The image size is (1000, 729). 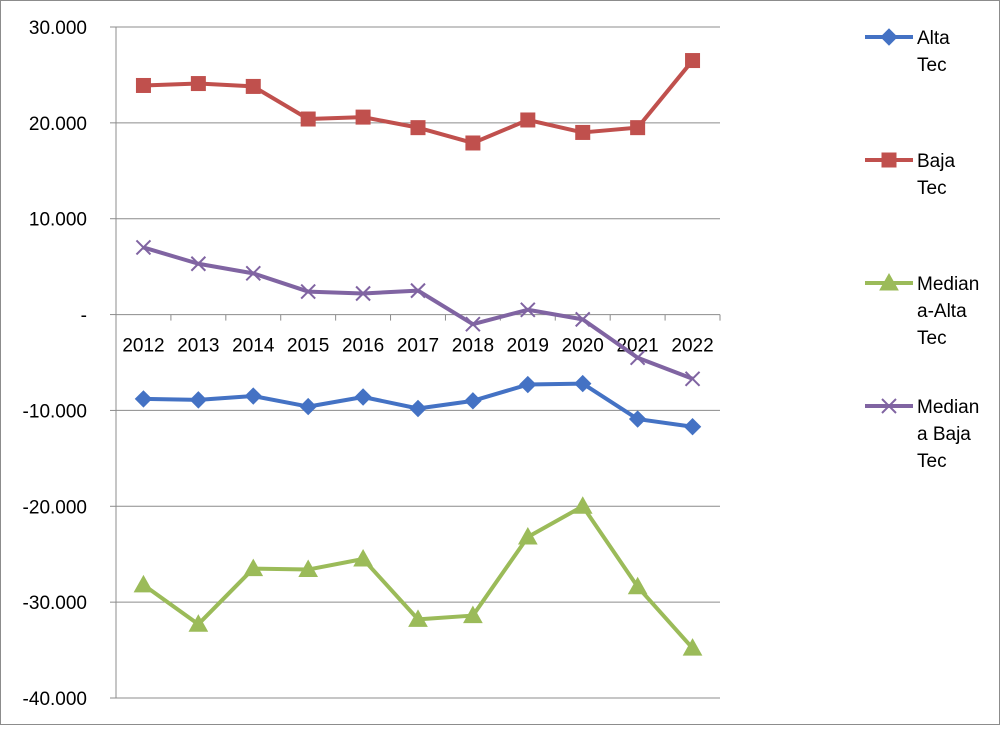 What do you see at coordinates (55, 507) in the screenshot?
I see `y-tick-label: -20.000` at bounding box center [55, 507].